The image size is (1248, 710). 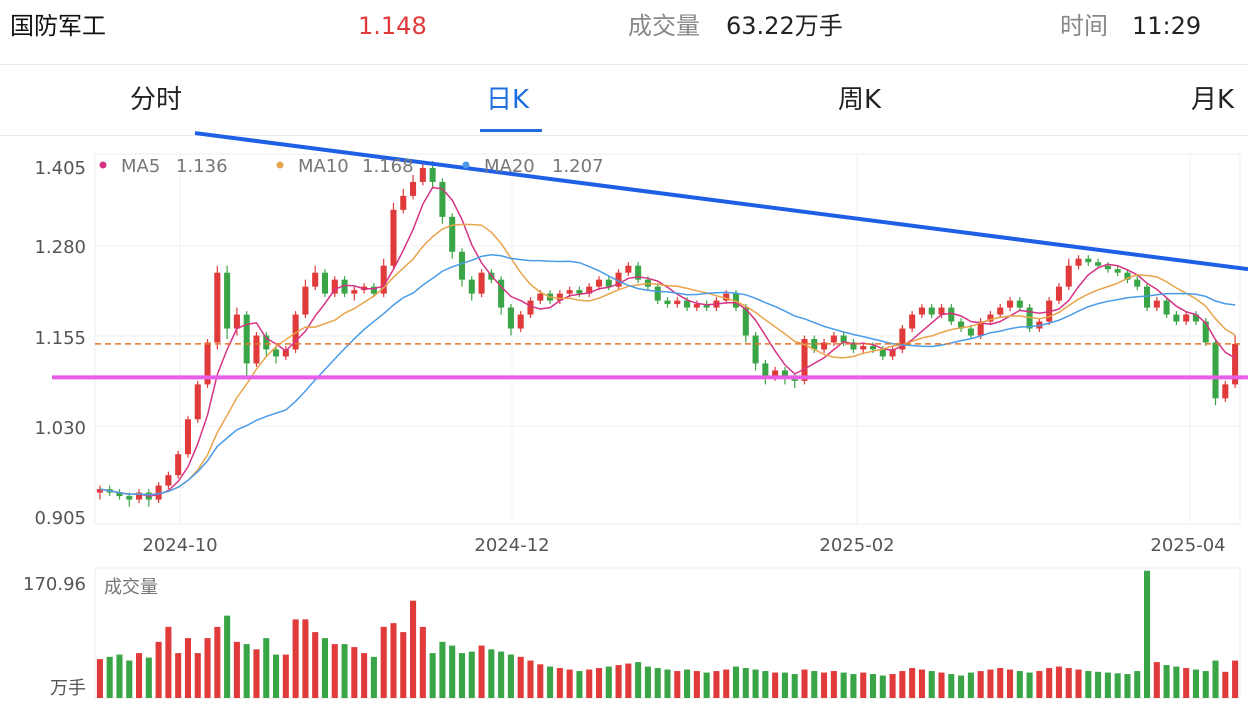 I want to click on volume-unit-label: 万手, so click(x=68, y=688).